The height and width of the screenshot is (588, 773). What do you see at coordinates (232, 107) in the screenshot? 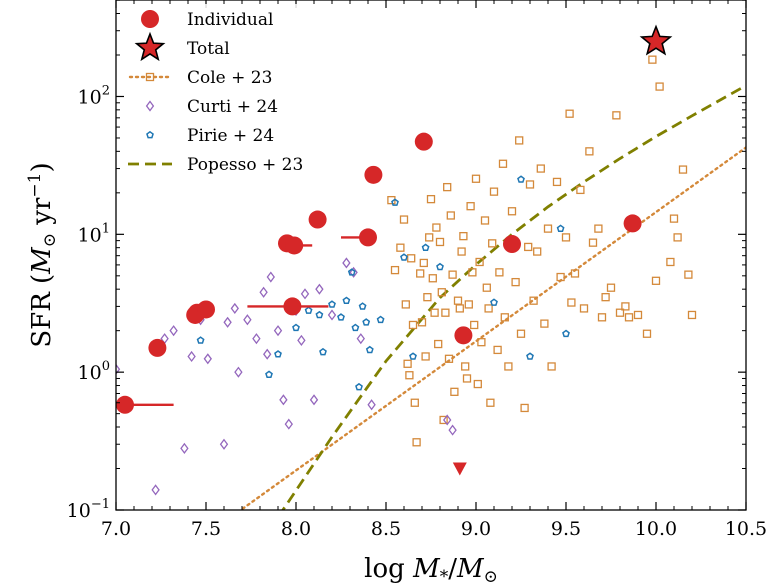
I see `legend-label: Curti + 24` at bounding box center [232, 107].